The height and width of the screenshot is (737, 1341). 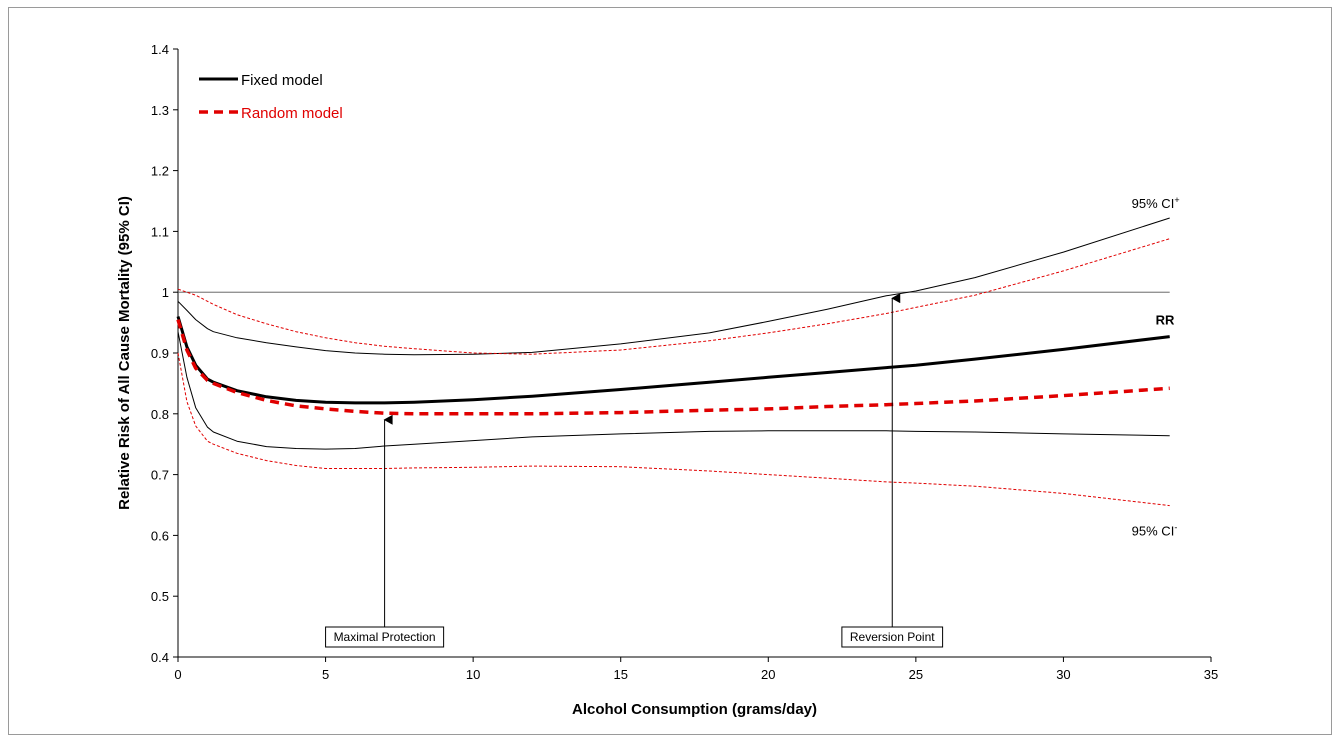 I want to click on legend-label-random-model: Random model, so click(x=292, y=113).